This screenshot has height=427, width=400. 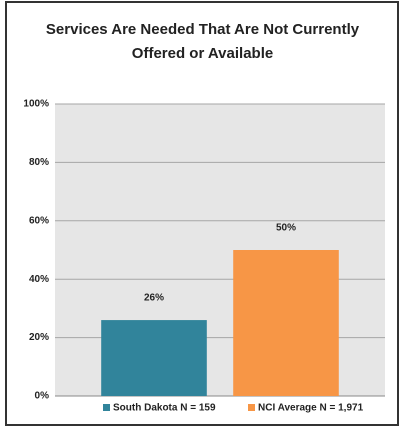 What do you see at coordinates (311, 408) in the screenshot?
I see `legend-label: NCI Average N = 1,971` at bounding box center [311, 408].